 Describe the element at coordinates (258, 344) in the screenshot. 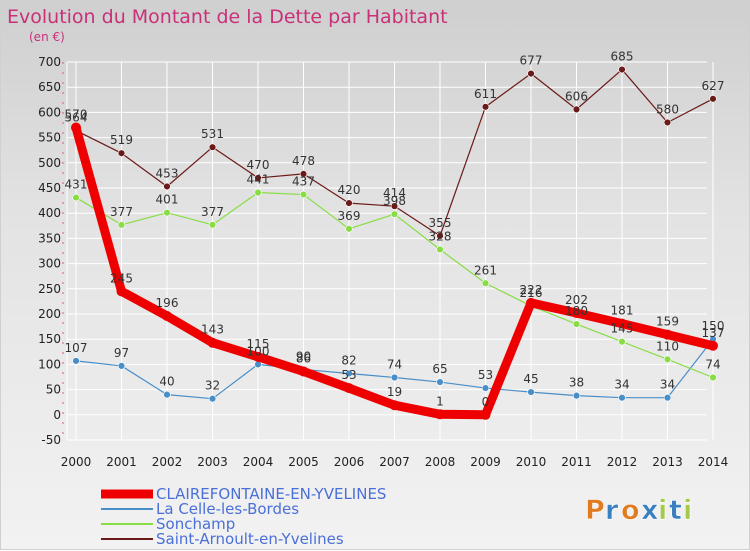

I see `data-label: 115` at that location.